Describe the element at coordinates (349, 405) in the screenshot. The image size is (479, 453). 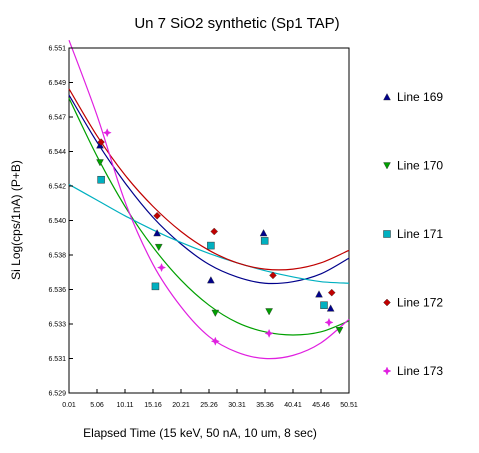
I see `x-tick-label: 50.51` at that location.